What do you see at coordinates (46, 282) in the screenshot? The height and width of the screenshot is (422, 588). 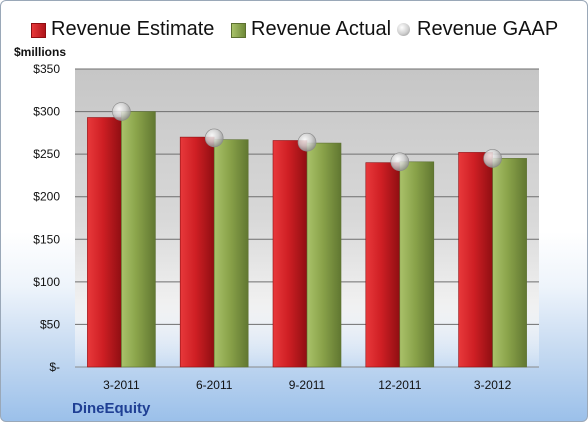 I see `y-tick-label: $100` at bounding box center [46, 282].